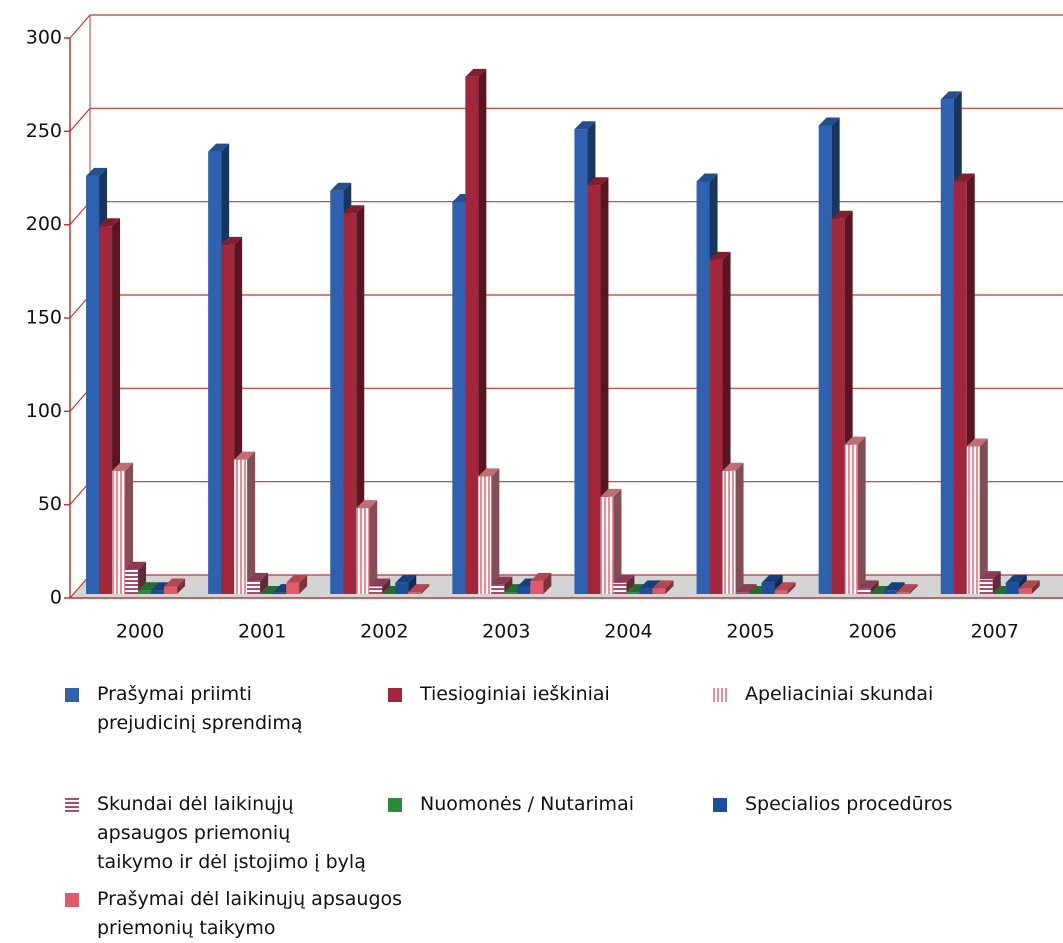 The height and width of the screenshot is (943, 1063). What do you see at coordinates (56, 598) in the screenshot?
I see `y-tick-label: 0` at bounding box center [56, 598].